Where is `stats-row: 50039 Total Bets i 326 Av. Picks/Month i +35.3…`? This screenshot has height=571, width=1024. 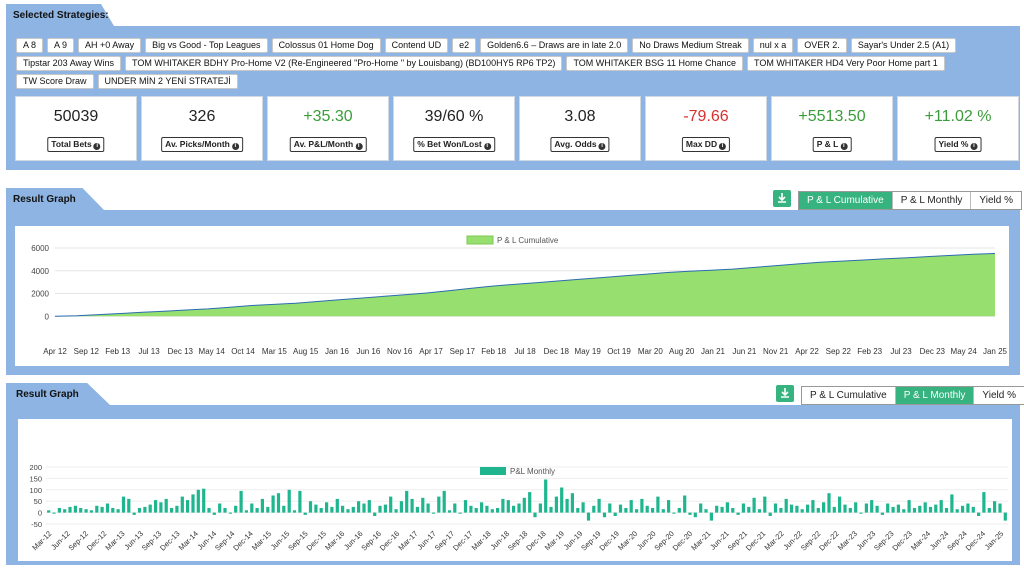
stats-row: 50039 Total Bets i 326 Av. Picks/Month i +35.3… is located at coordinates (517, 128).